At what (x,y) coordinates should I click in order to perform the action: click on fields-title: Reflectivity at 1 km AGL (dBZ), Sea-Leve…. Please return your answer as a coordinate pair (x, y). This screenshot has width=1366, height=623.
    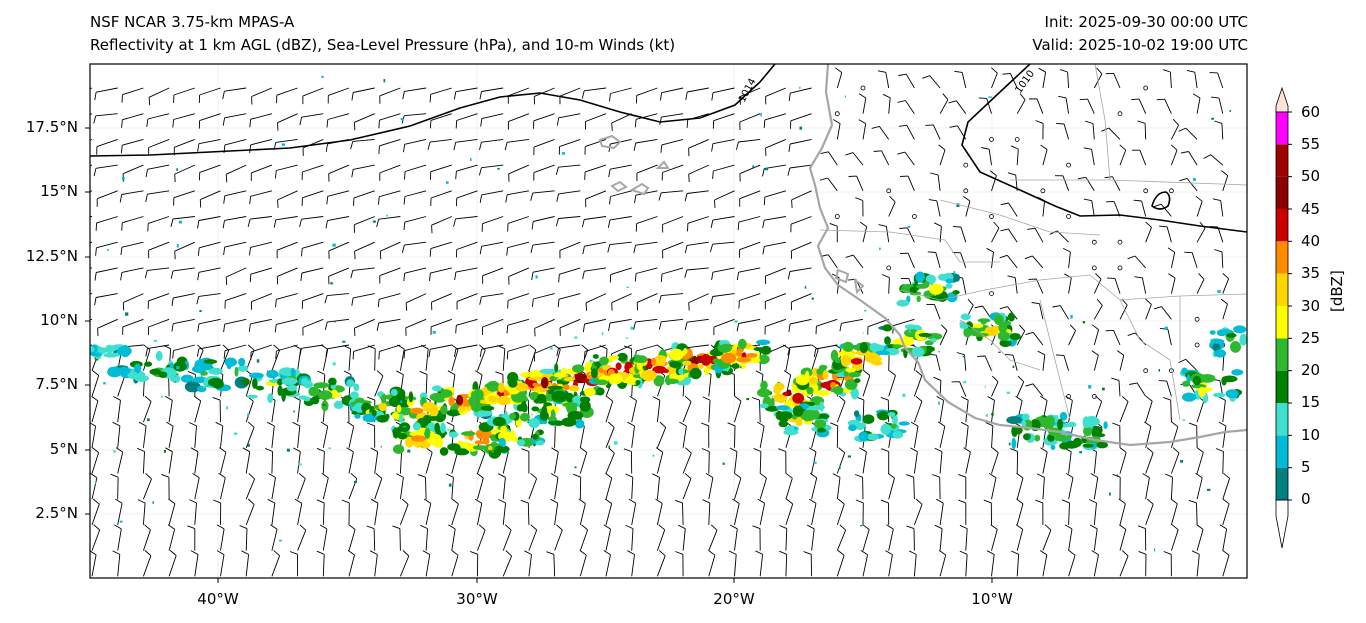
    Looking at the image, I should click on (383, 45).